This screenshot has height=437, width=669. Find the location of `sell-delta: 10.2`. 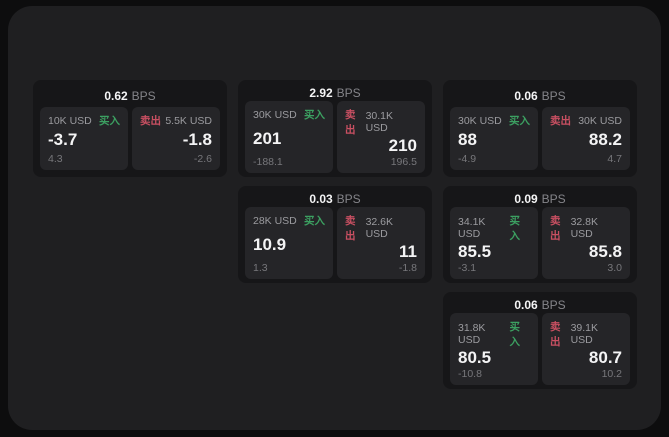

sell-delta: 10.2 is located at coordinates (611, 373).